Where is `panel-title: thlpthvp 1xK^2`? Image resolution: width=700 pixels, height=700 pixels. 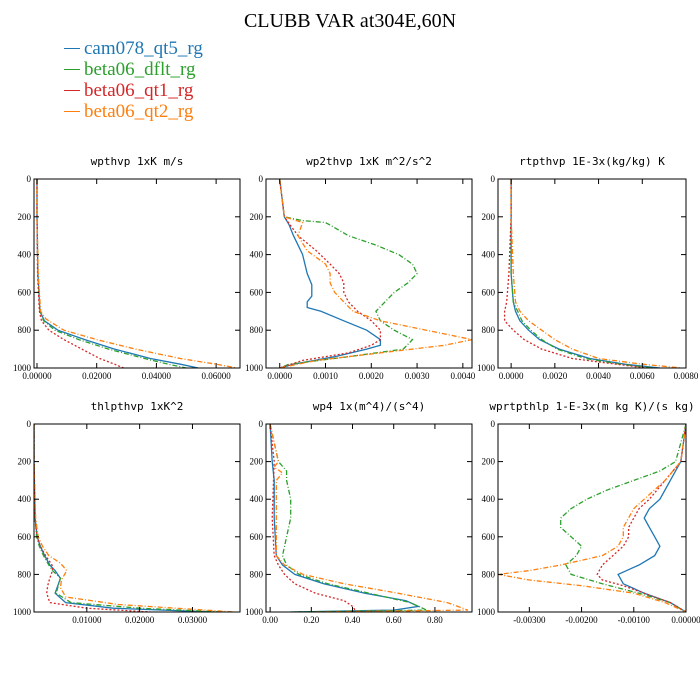
panel-title: thlpthvp 1xK^2 is located at coordinates (137, 406).